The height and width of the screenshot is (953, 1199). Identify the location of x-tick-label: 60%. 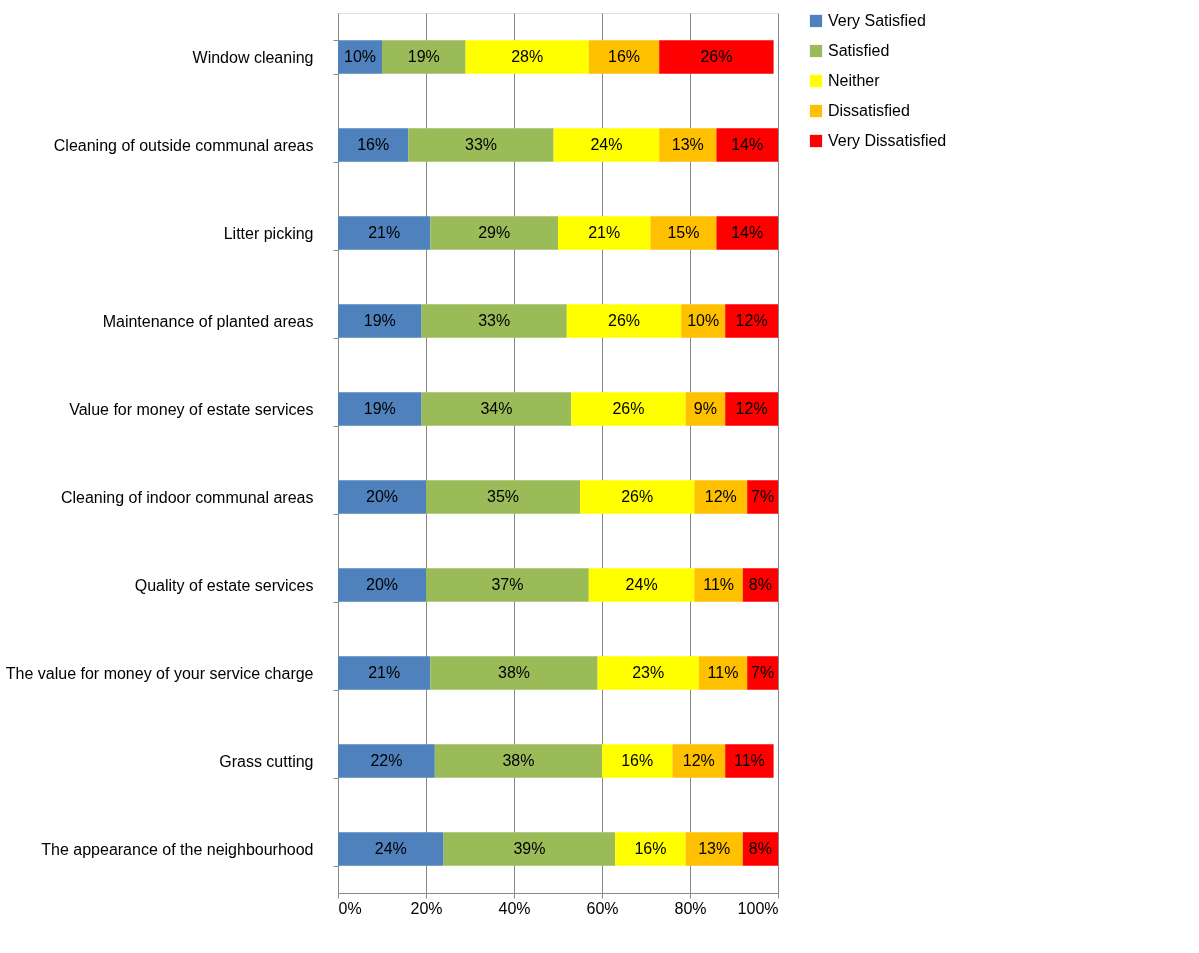
(602, 908).